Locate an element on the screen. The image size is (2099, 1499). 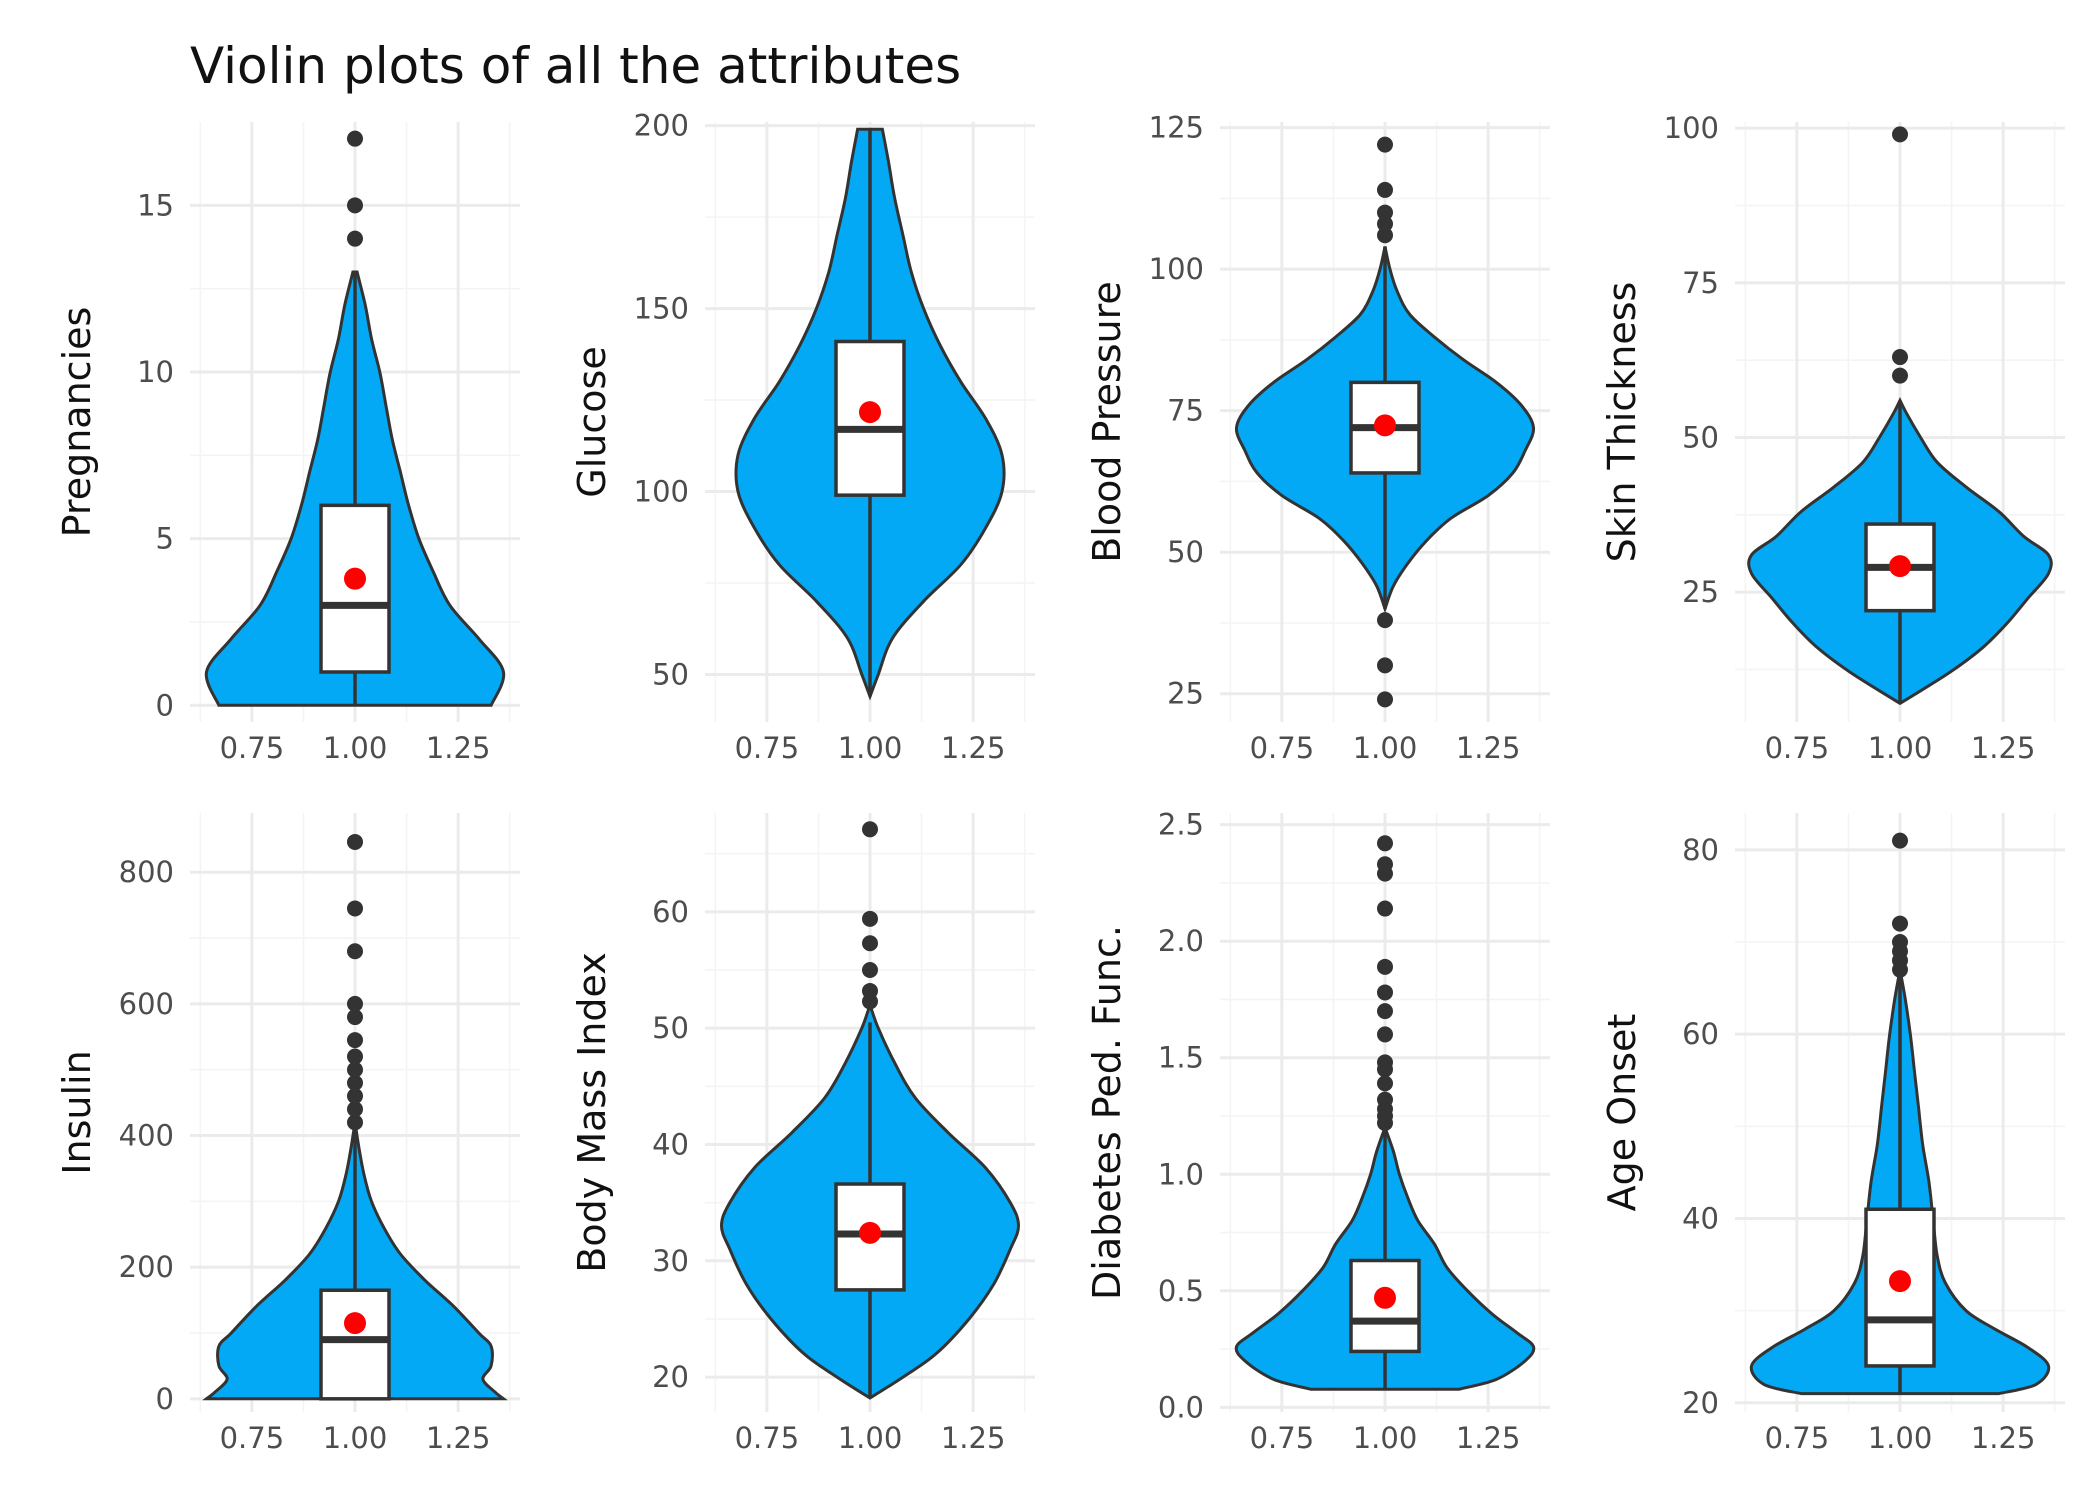
y-tick-label: 400 is located at coordinates (146, 1136).